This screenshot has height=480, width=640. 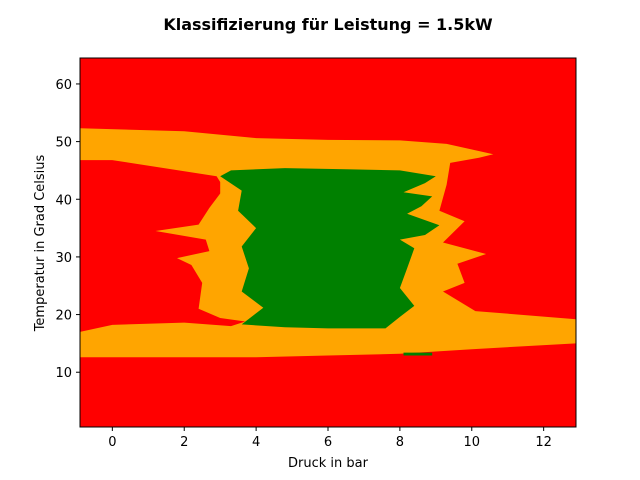 What do you see at coordinates (328, 463) in the screenshot?
I see `x-axis-label: Druck in bar` at bounding box center [328, 463].